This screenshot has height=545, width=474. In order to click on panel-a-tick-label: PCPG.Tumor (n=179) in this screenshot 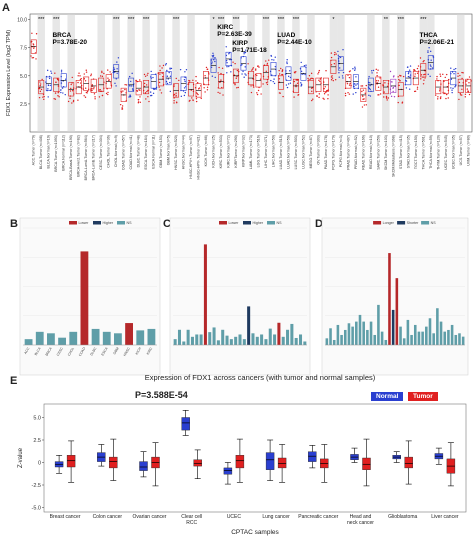, I will do `click(333, 152)`.